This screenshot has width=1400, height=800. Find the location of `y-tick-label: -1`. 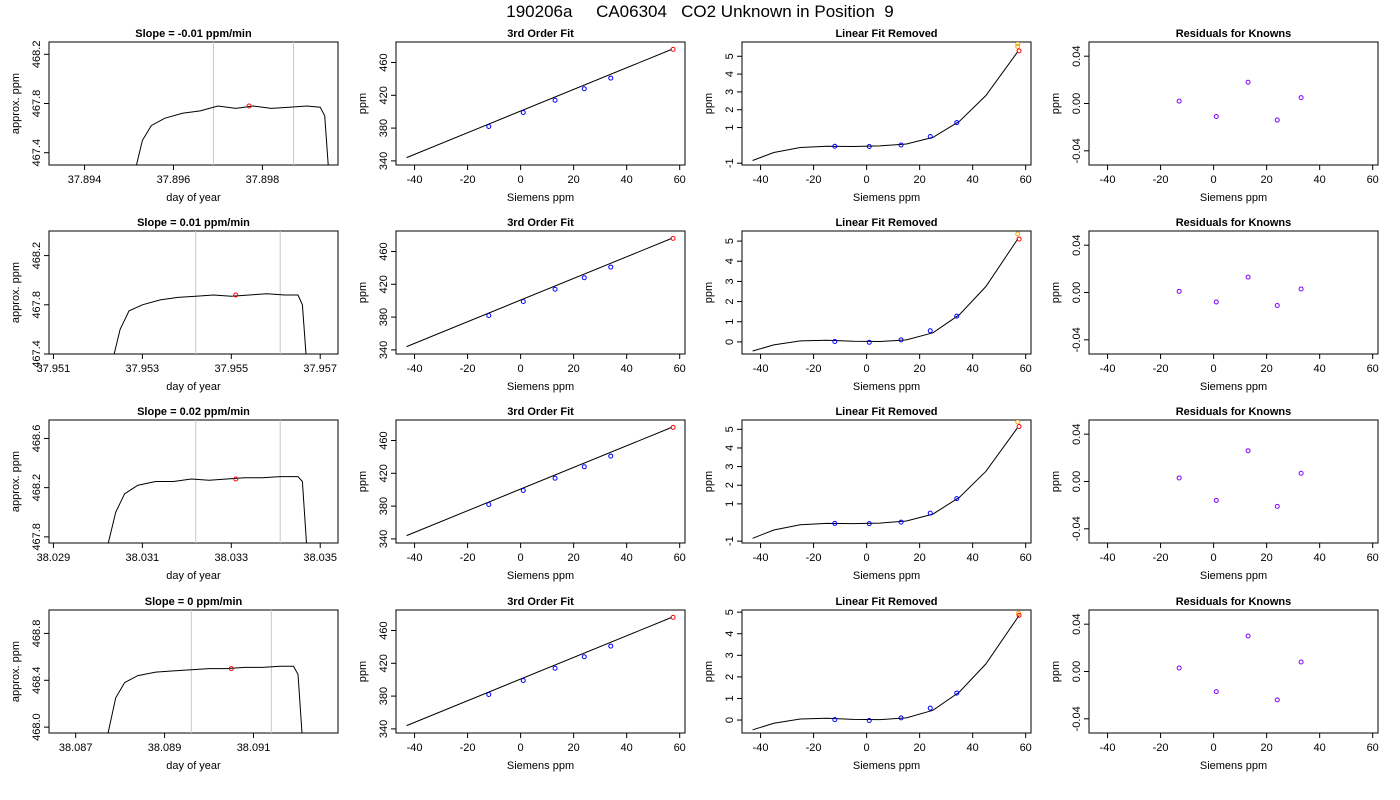

y-tick-label: -1 is located at coordinates (730, 163).